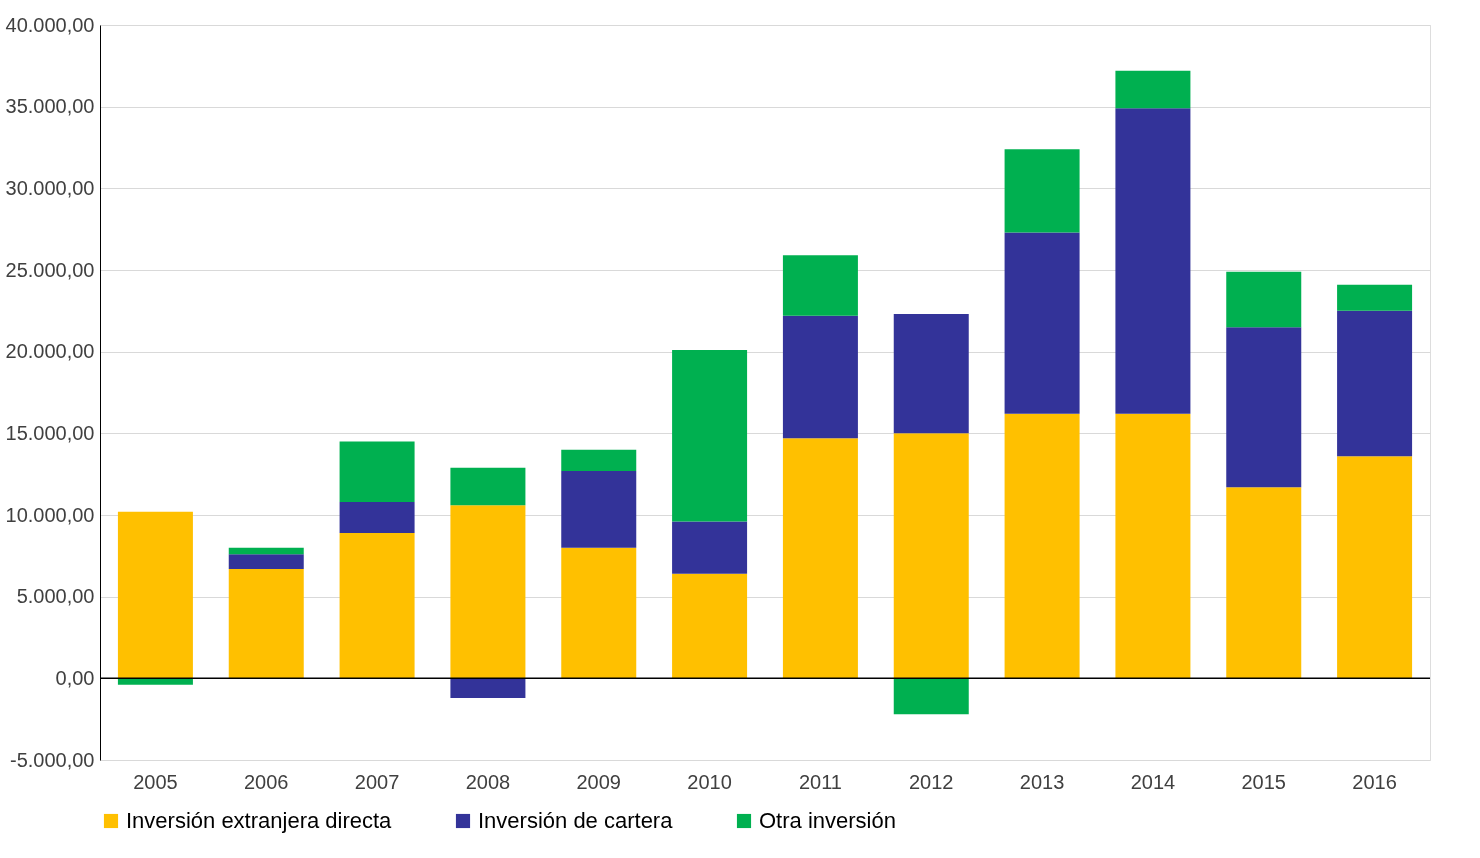 This screenshot has width=1480, height=858. Describe the element at coordinates (709, 781) in the screenshot. I see `x-tick-label: 2010` at that location.